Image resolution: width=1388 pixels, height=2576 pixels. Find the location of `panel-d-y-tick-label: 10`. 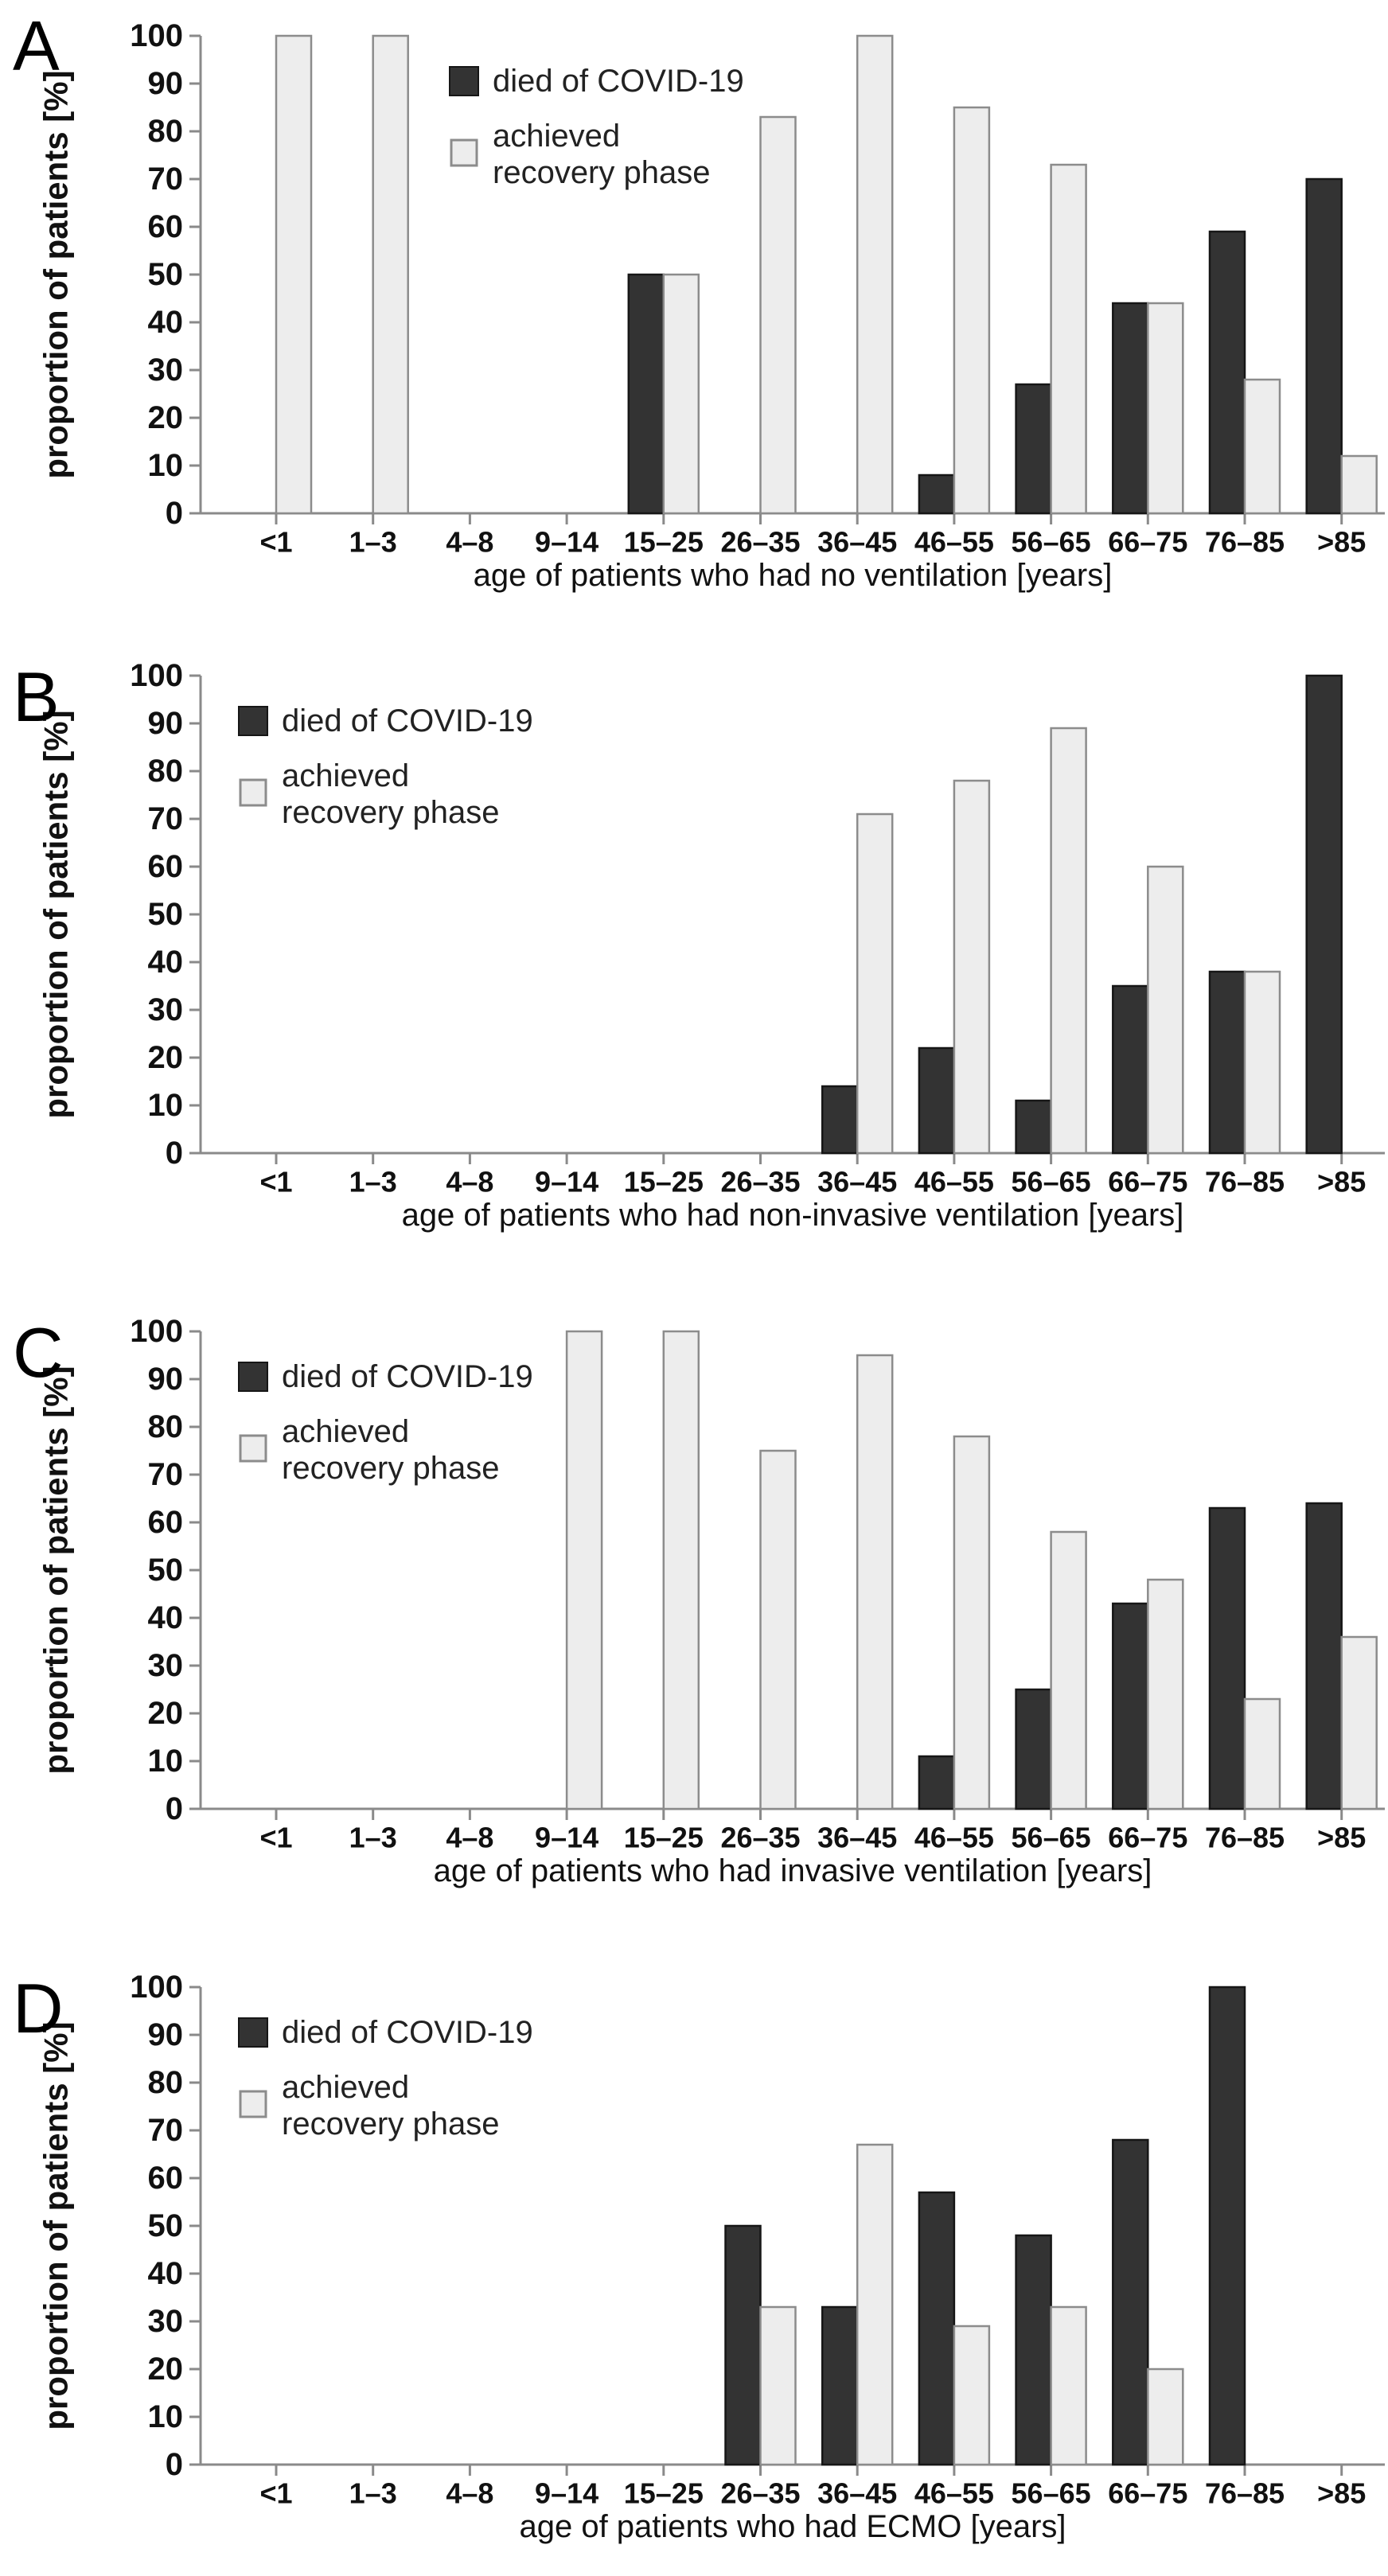

panel-d-y-tick-label: 10 is located at coordinates (166, 2416).